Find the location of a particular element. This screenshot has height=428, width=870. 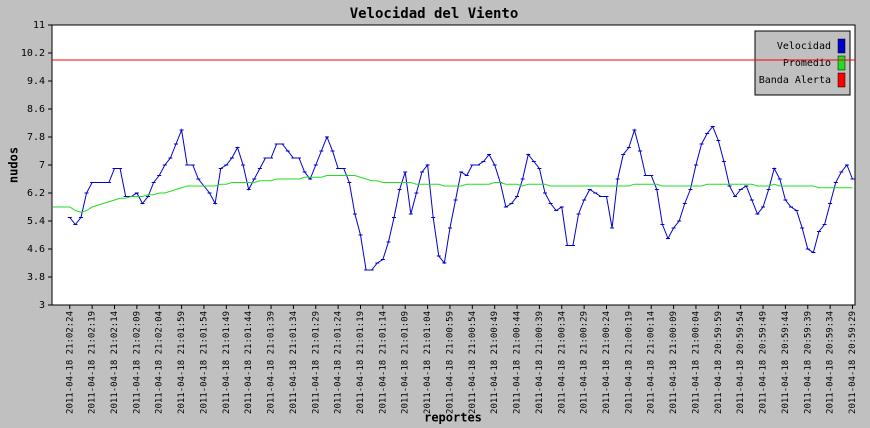

y-tick-label: 3.8 is located at coordinates (36, 277).